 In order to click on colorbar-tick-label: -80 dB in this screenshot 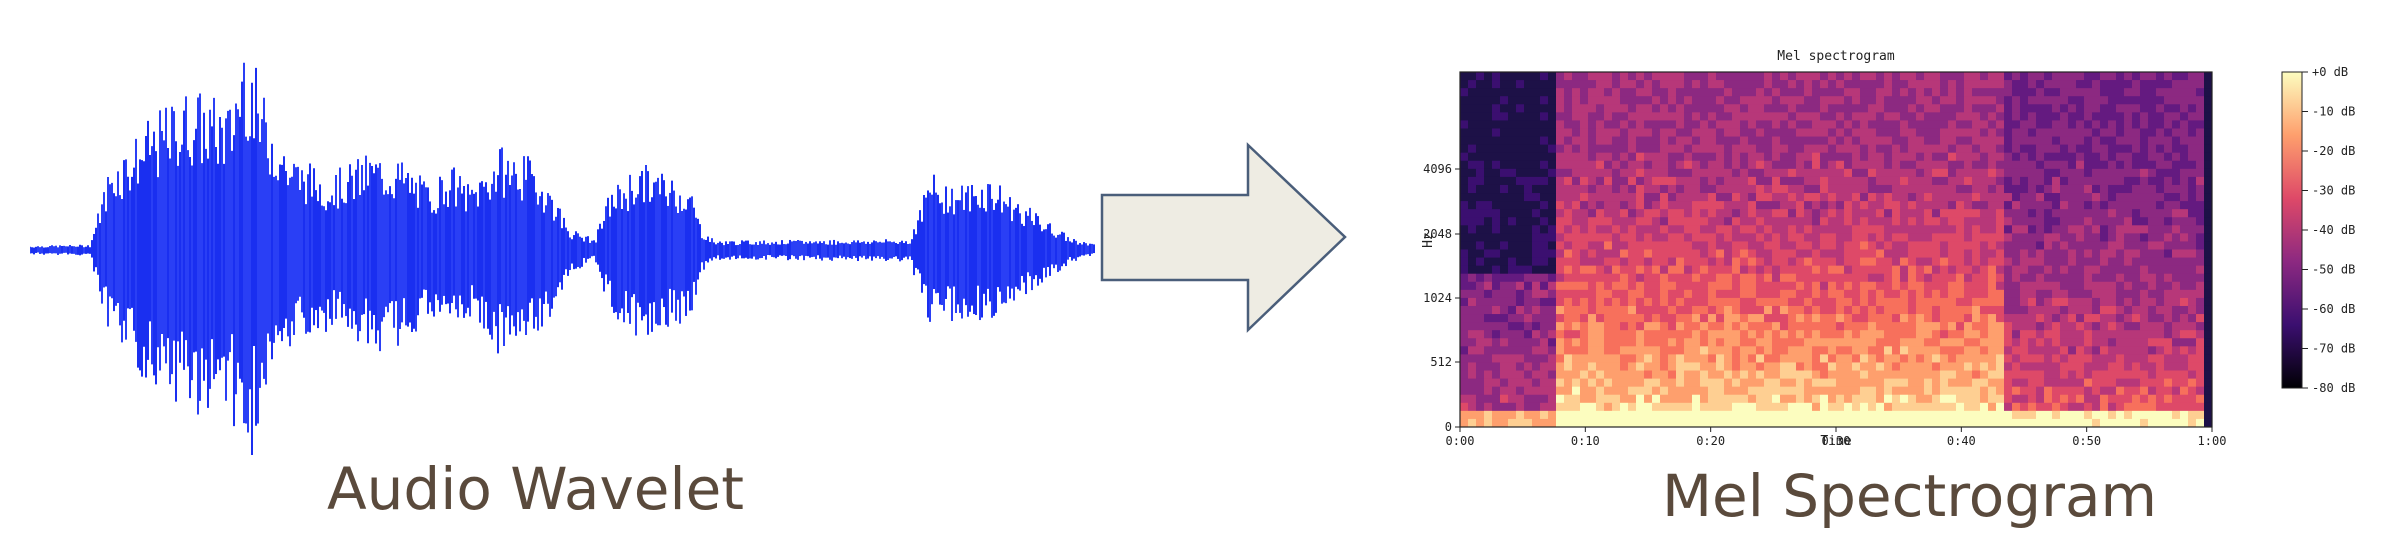, I will do `click(2333, 388)`.